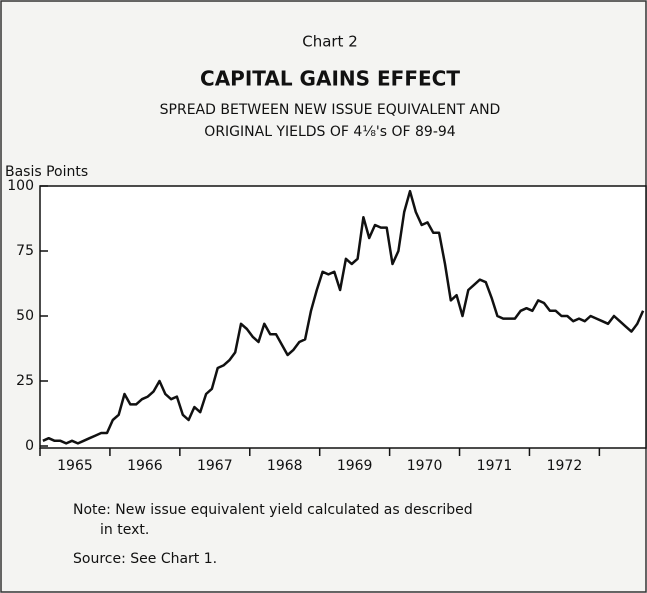 The width and height of the screenshot is (647, 593). What do you see at coordinates (145, 466) in the screenshot?
I see `x-tick-label: 1966` at bounding box center [145, 466].